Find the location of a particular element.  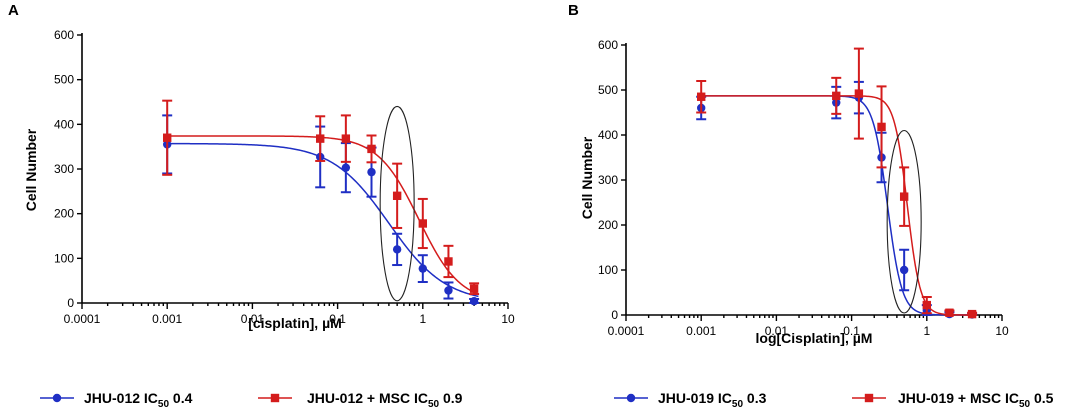

legend-entry: JHU-019 + MSC IC50 0.5 is located at coordinates (953, 400).